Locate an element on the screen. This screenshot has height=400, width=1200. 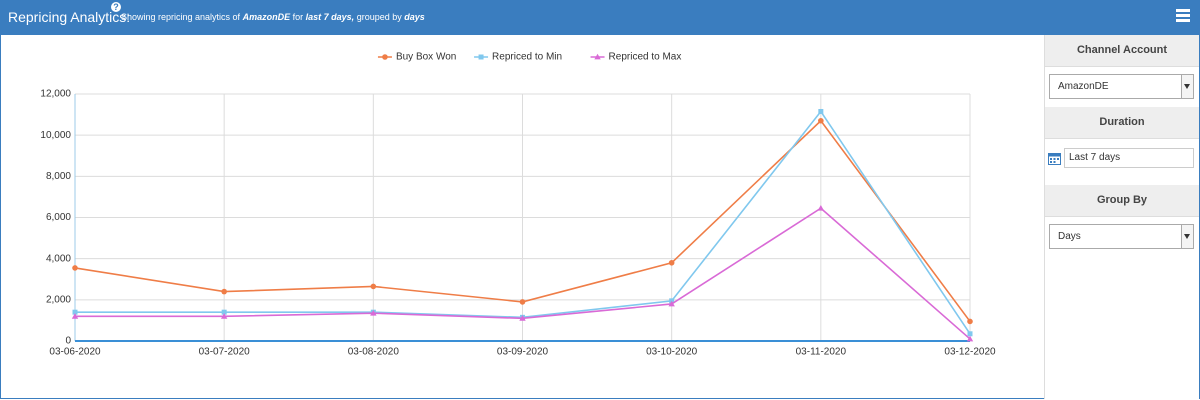
help-icon: ? is located at coordinates (116, 7).